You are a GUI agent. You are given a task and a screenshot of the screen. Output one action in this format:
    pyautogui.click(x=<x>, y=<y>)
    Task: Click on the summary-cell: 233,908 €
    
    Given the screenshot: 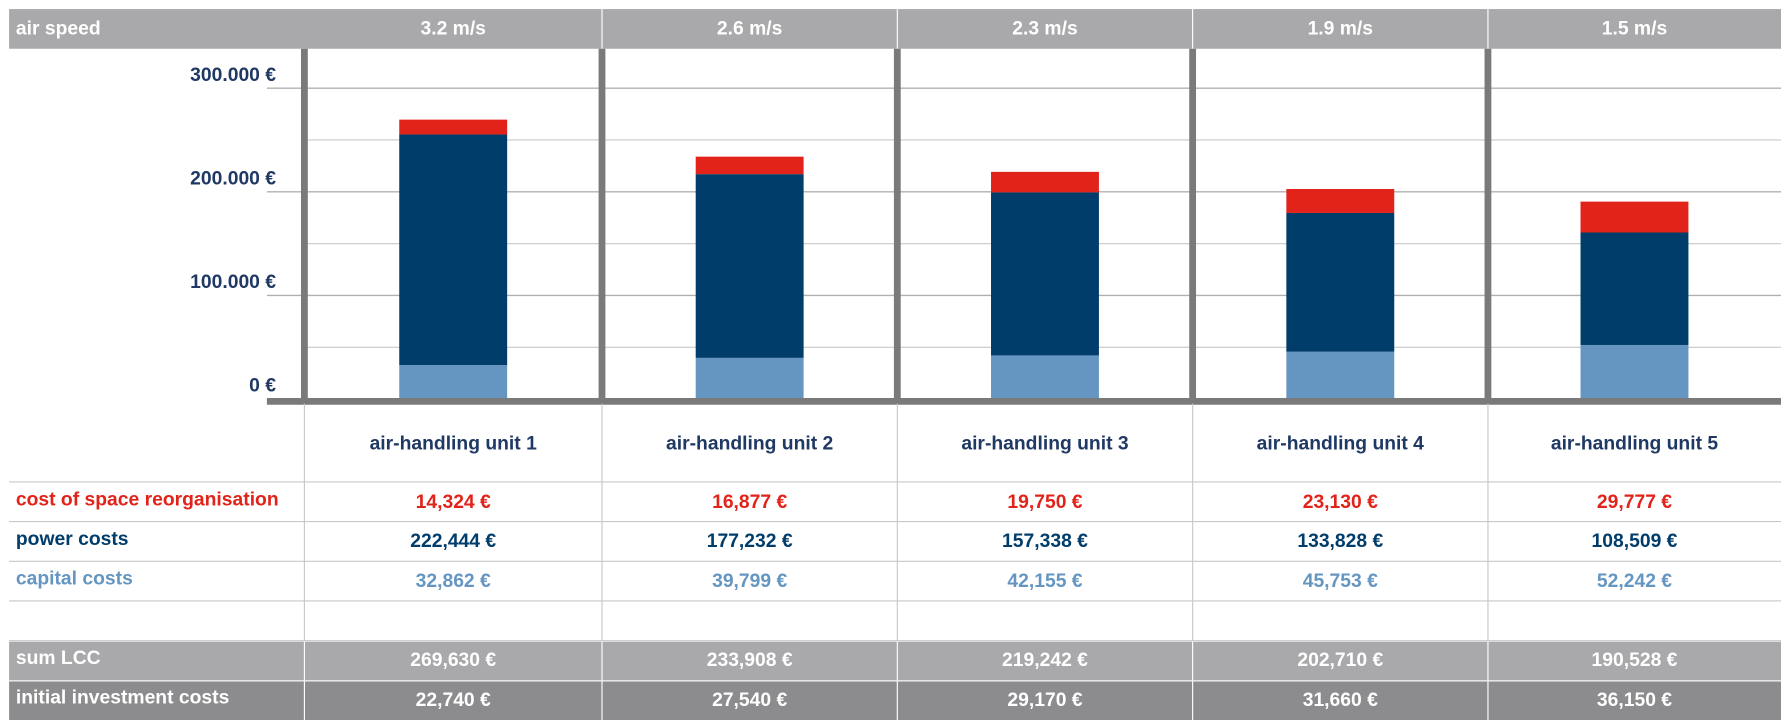 What is the action you would take?
    pyautogui.click(x=750, y=660)
    